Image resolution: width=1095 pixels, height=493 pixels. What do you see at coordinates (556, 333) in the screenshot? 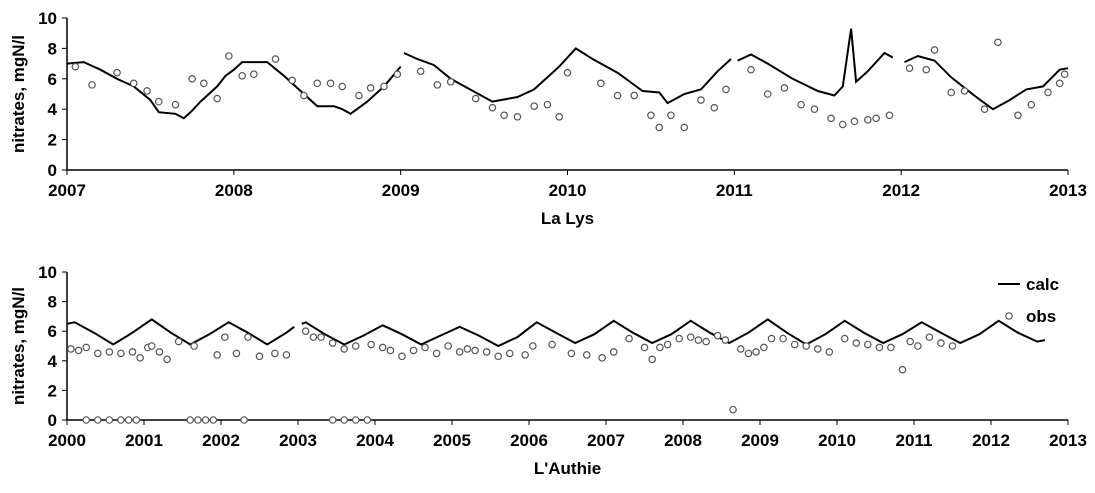
I see `calc-line` at bounding box center [556, 333].